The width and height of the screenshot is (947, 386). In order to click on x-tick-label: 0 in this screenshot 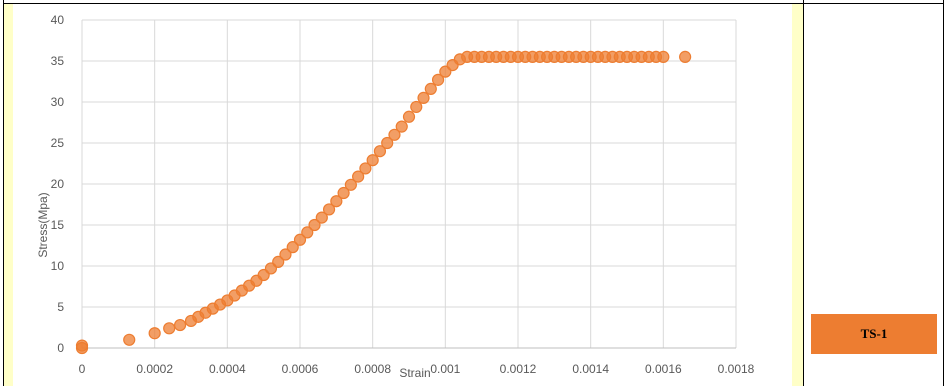, I will do `click(82, 369)`.